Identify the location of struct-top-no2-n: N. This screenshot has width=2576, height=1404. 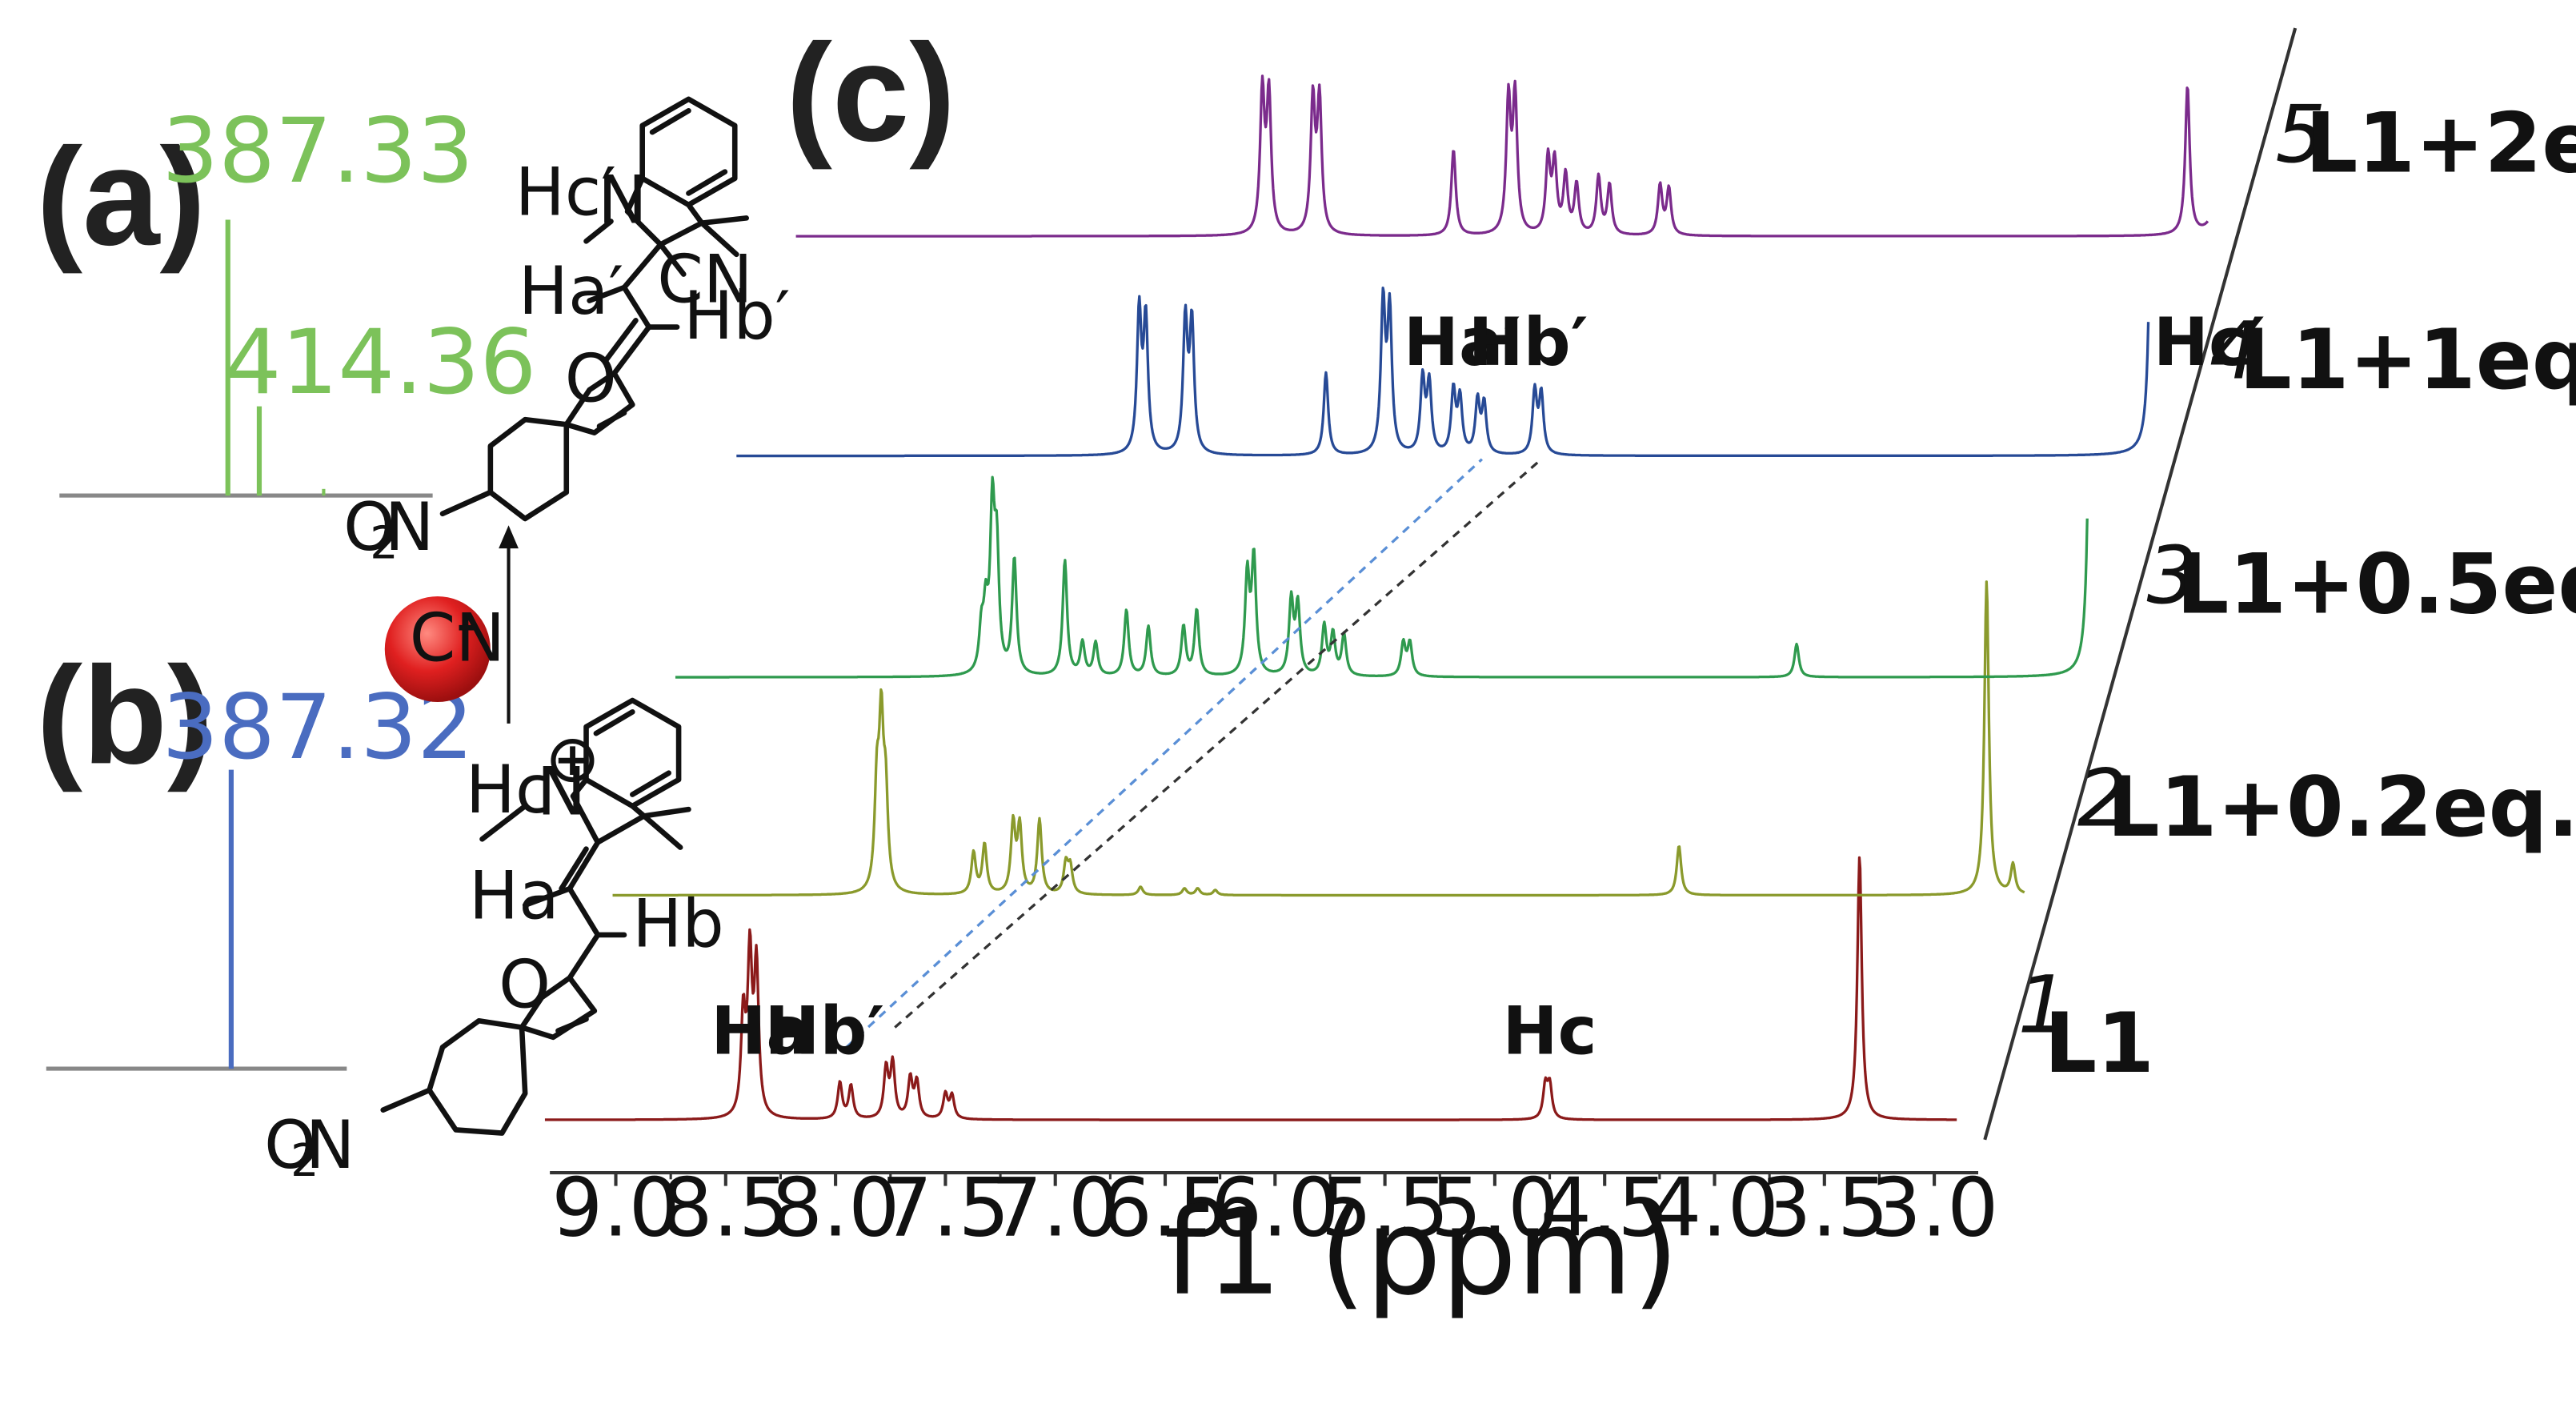
(410, 527).